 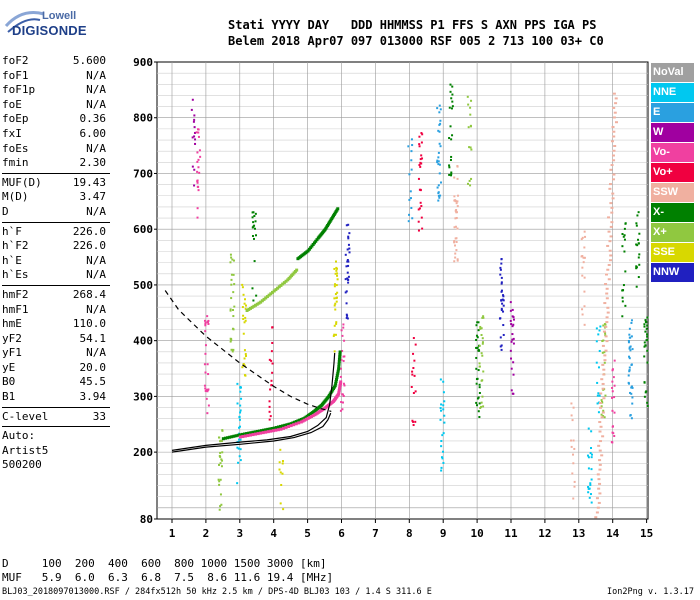 I want to click on legend-item: SSE, so click(x=672, y=252).